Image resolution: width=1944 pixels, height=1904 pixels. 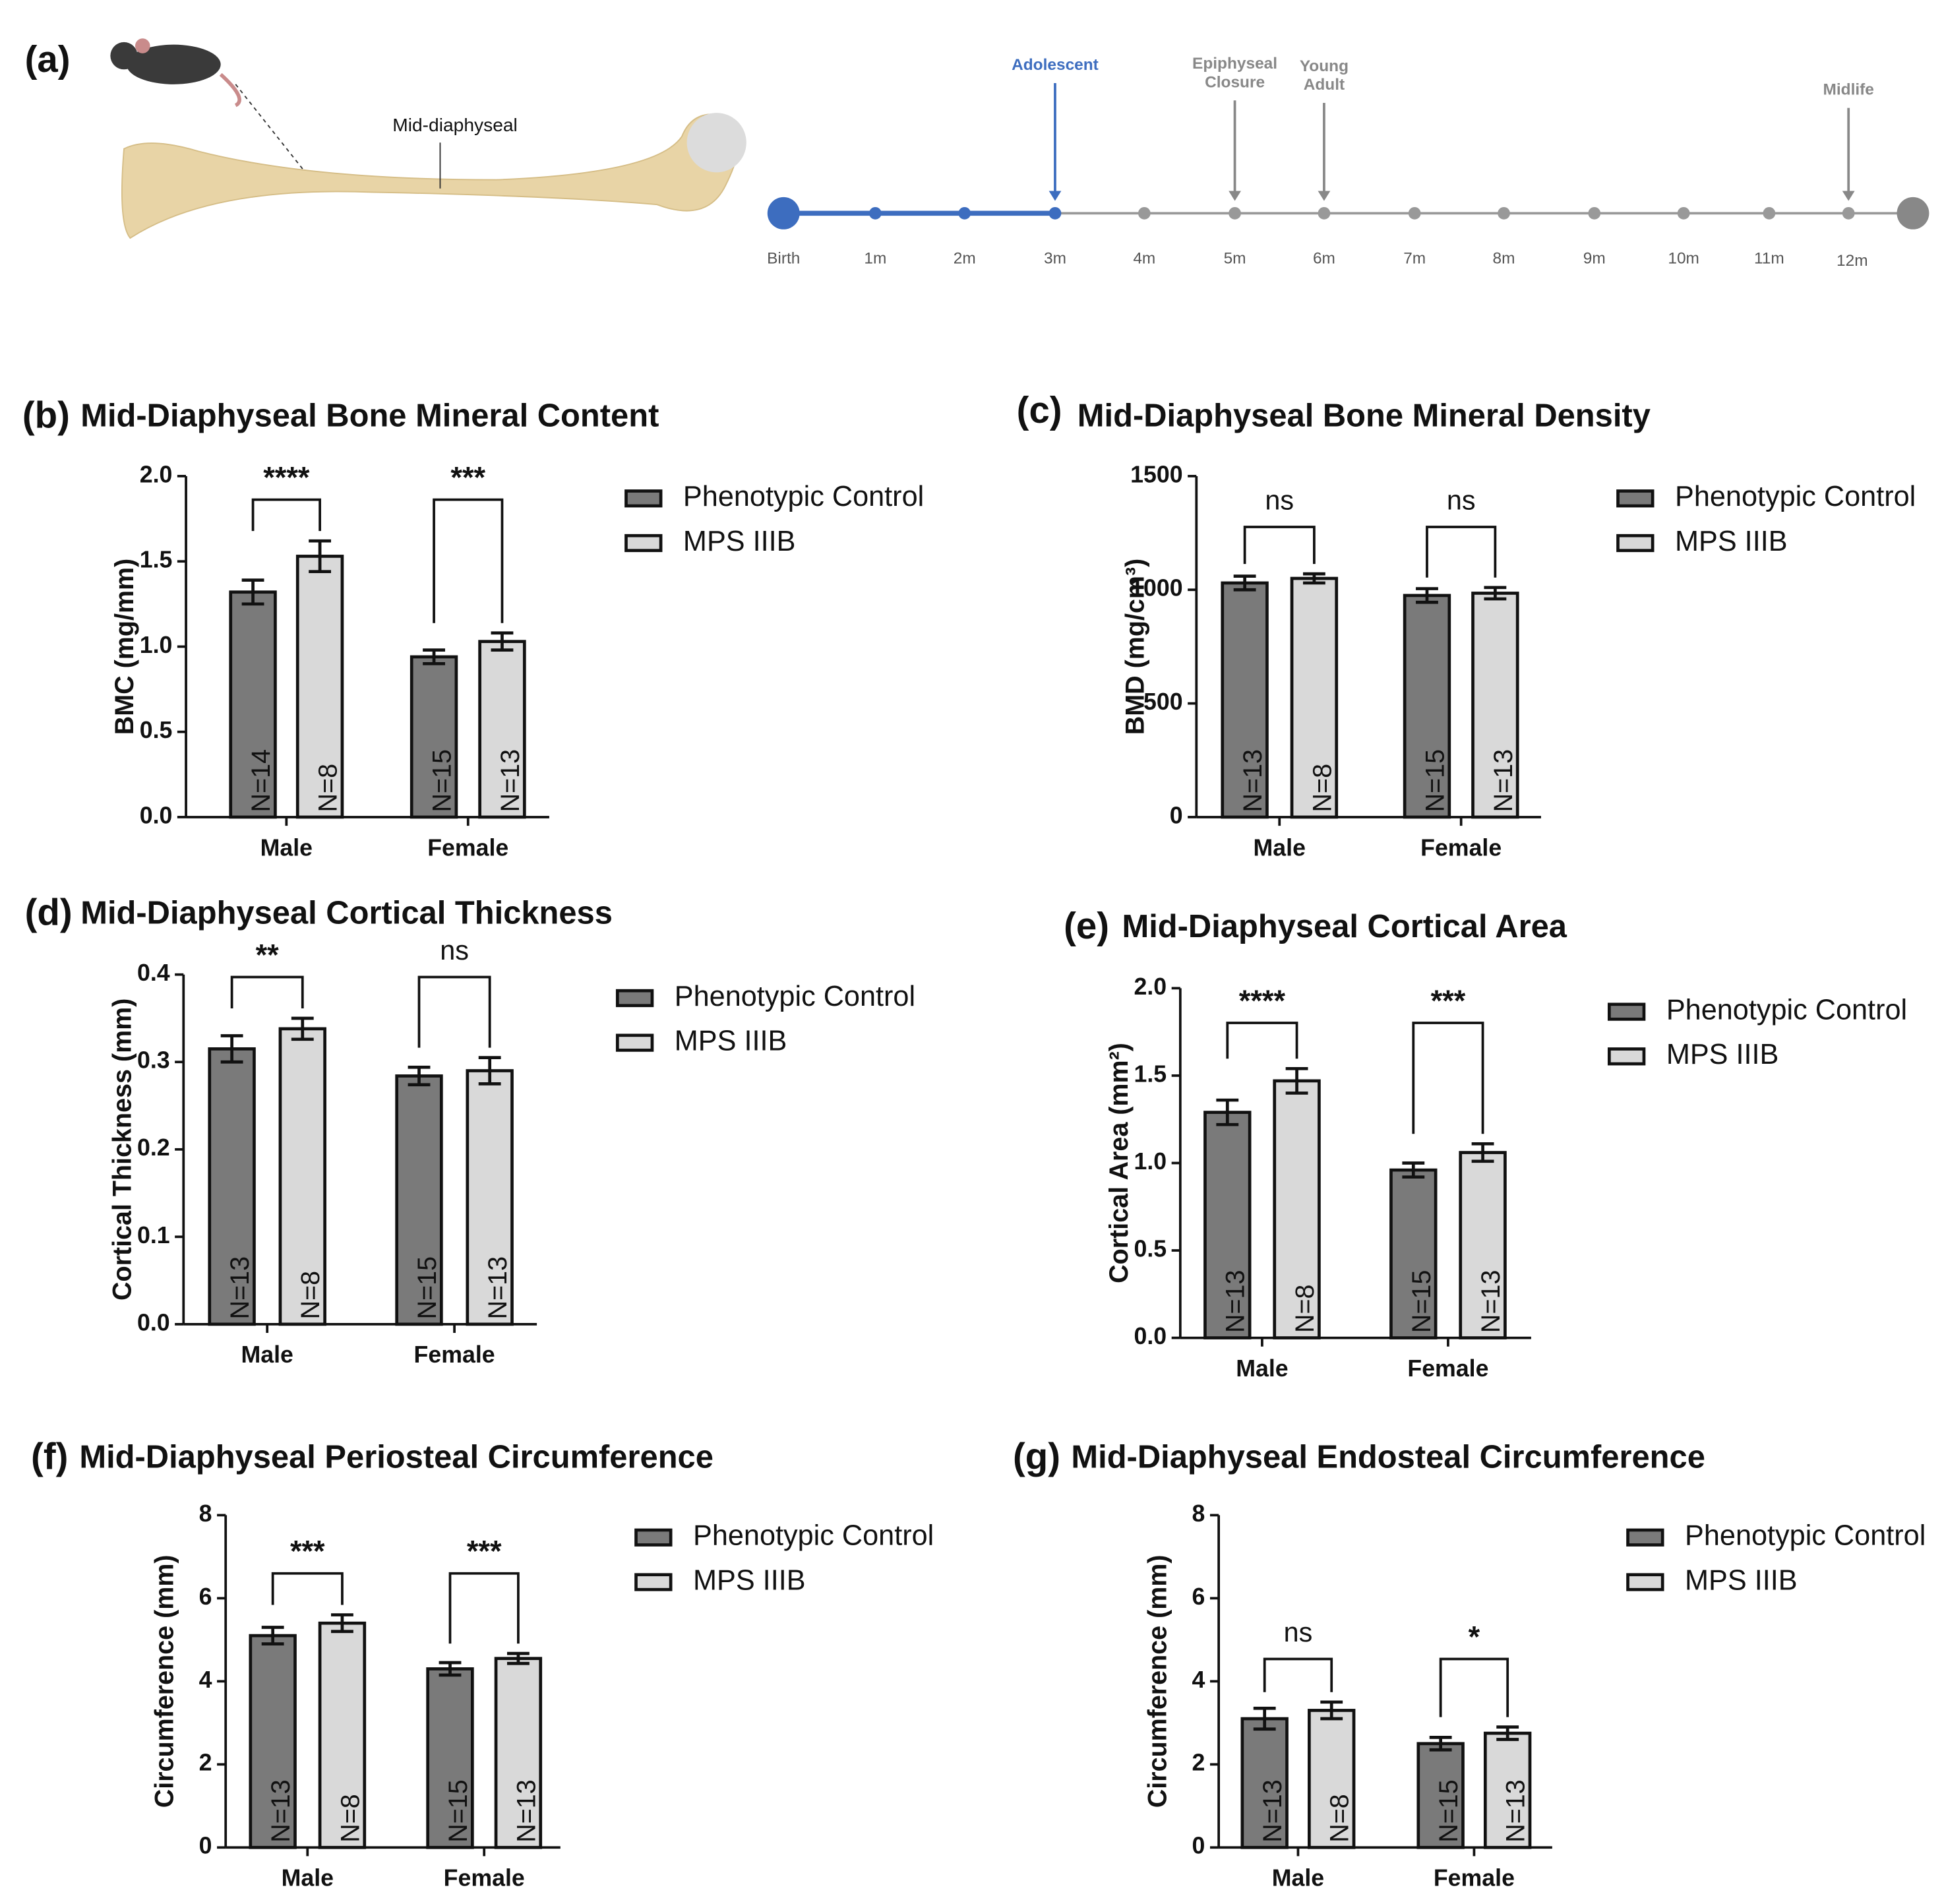 What do you see at coordinates (1461, 500) in the screenshot?
I see `significance-label: ns` at bounding box center [1461, 500].